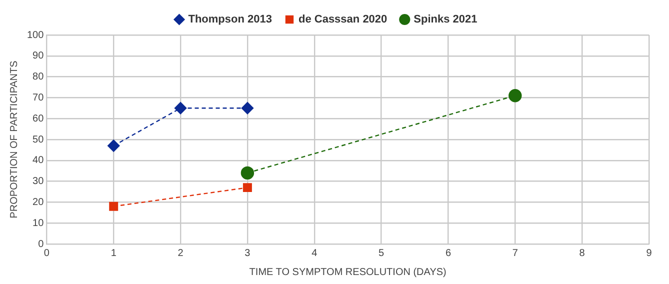 This screenshot has width=669, height=284. Describe the element at coordinates (343, 20) in the screenshot. I see `legend-label: de Casssan 2020` at that location.